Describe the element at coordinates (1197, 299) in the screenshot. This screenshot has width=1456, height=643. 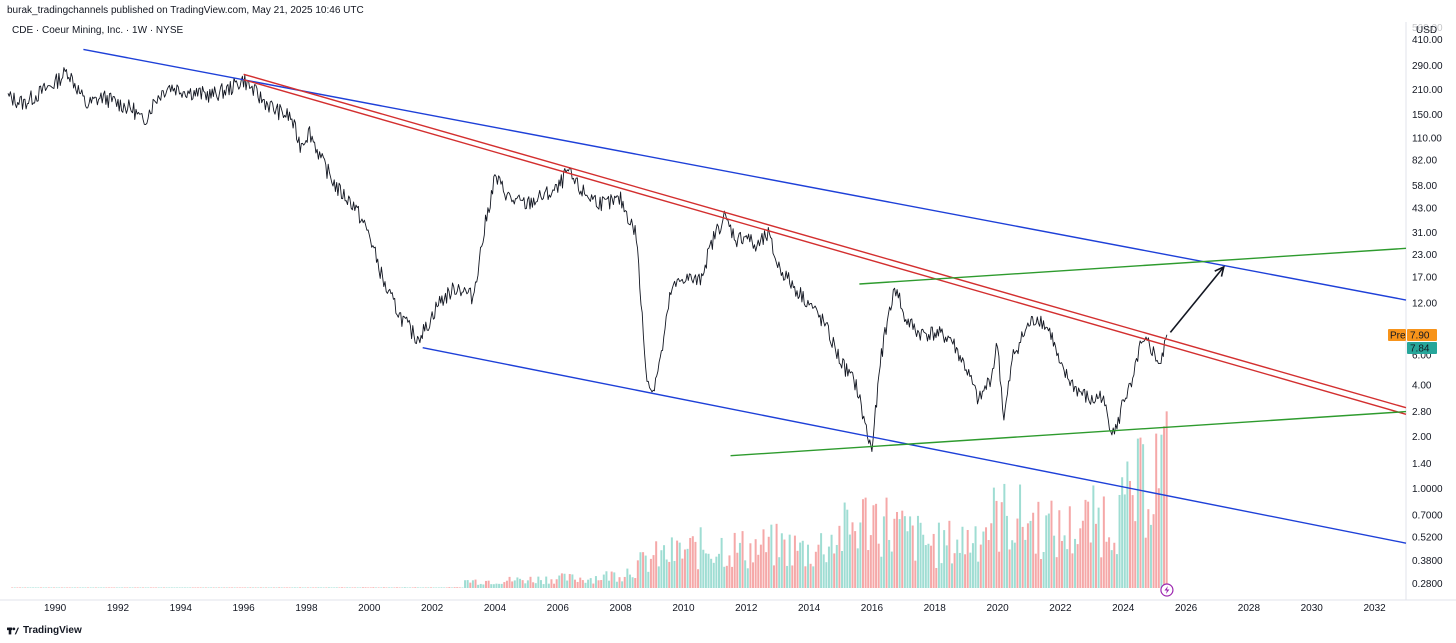
I see `projection-arrow` at that location.